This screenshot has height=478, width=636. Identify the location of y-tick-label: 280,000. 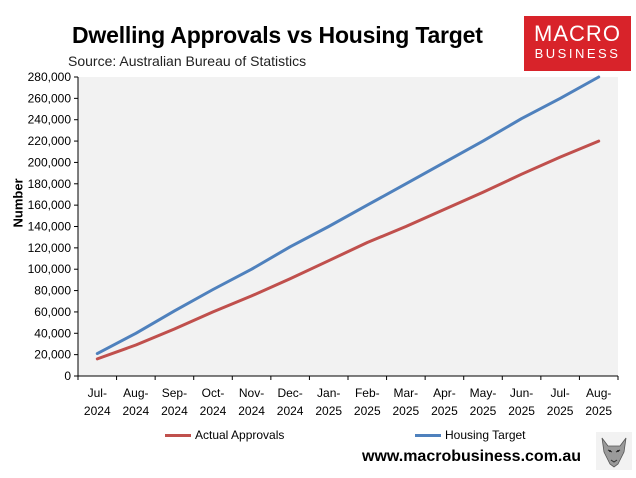
(50, 77).